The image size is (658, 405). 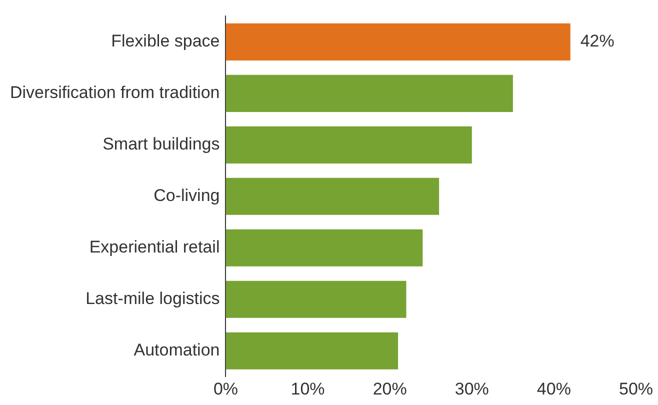 I want to click on y-tick-label: Experiential retail, so click(x=154, y=247).